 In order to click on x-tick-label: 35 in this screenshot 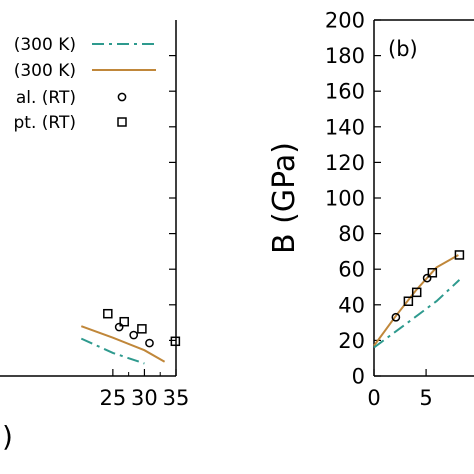, I will do `click(176, 398)`.